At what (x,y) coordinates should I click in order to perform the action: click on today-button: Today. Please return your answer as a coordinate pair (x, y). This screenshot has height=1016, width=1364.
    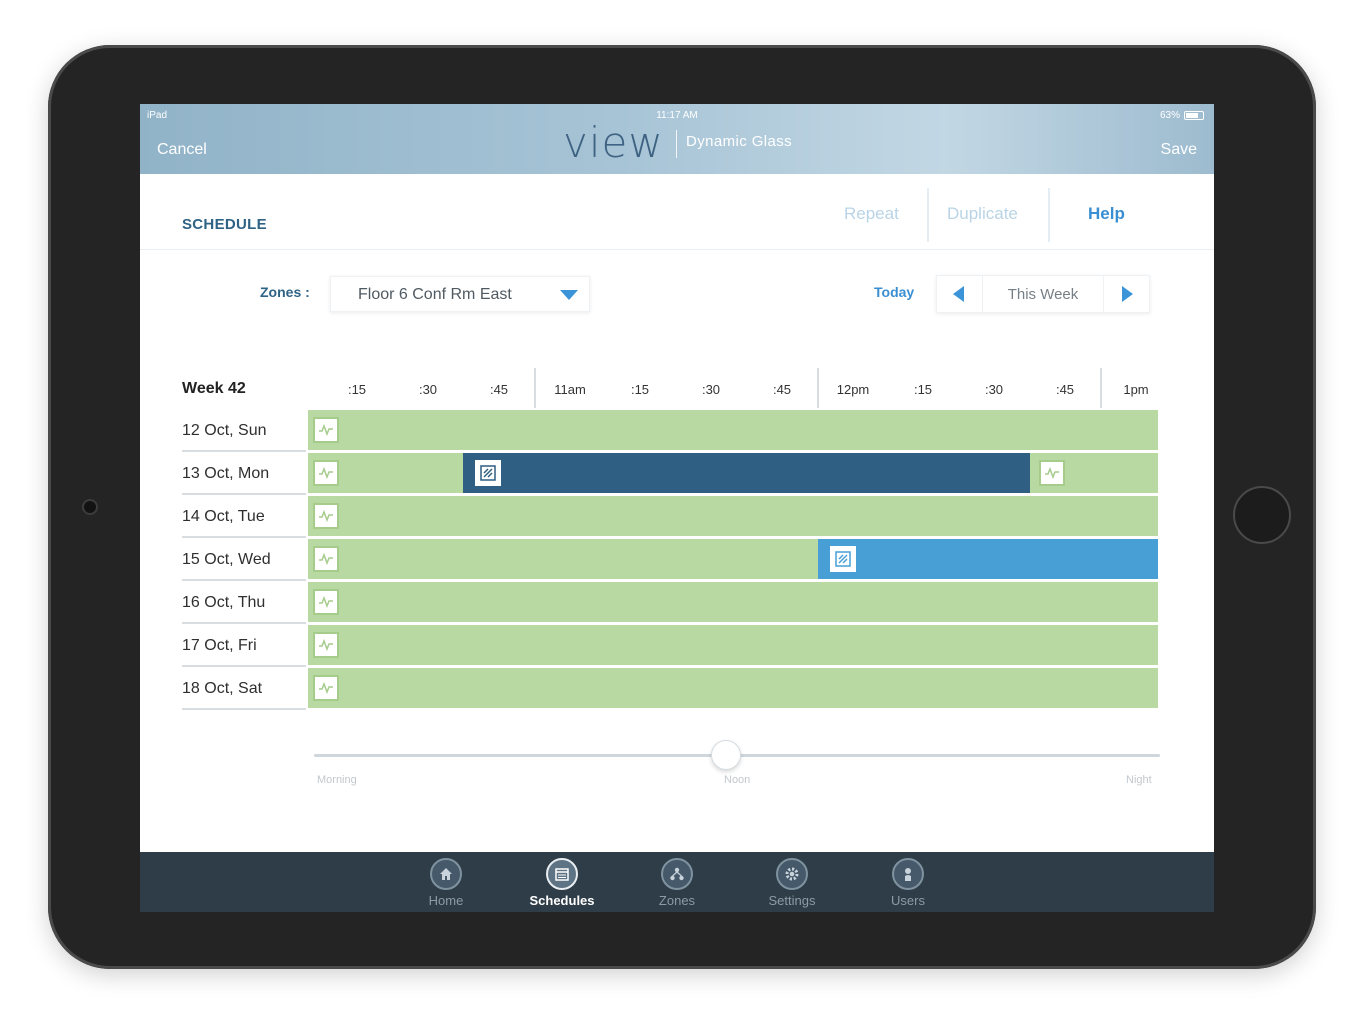
    Looking at the image, I should click on (894, 292).